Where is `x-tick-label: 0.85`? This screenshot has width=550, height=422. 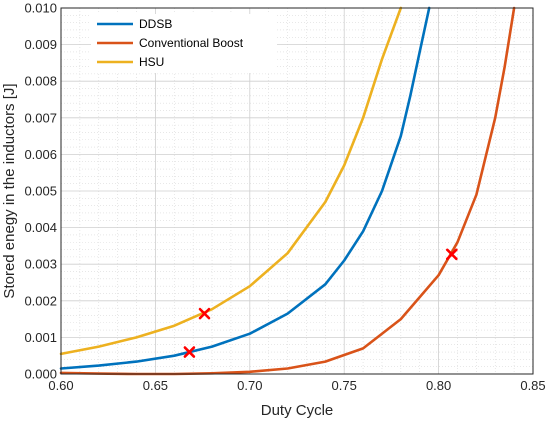 x-tick-label: 0.85 is located at coordinates (532, 385).